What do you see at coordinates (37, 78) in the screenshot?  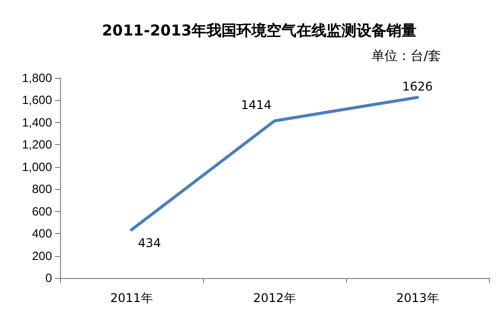 I see `y-tick-label: 1,800` at bounding box center [37, 78].